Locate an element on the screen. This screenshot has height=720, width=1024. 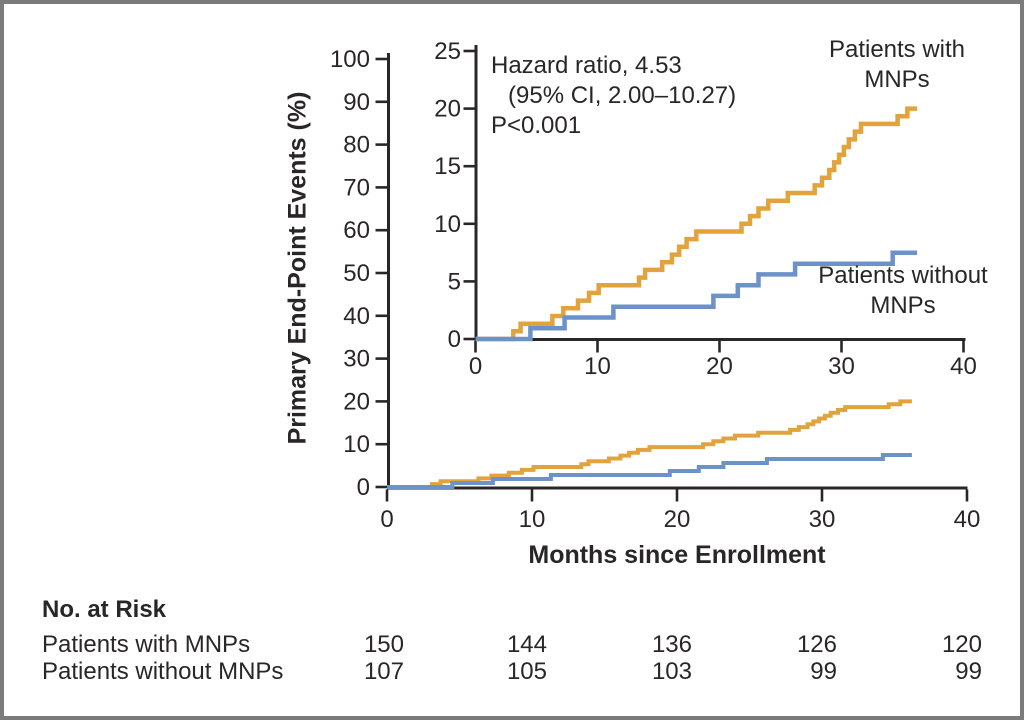
risk-row-label-without-mnps: Patients without MNPs is located at coordinates (163, 671).